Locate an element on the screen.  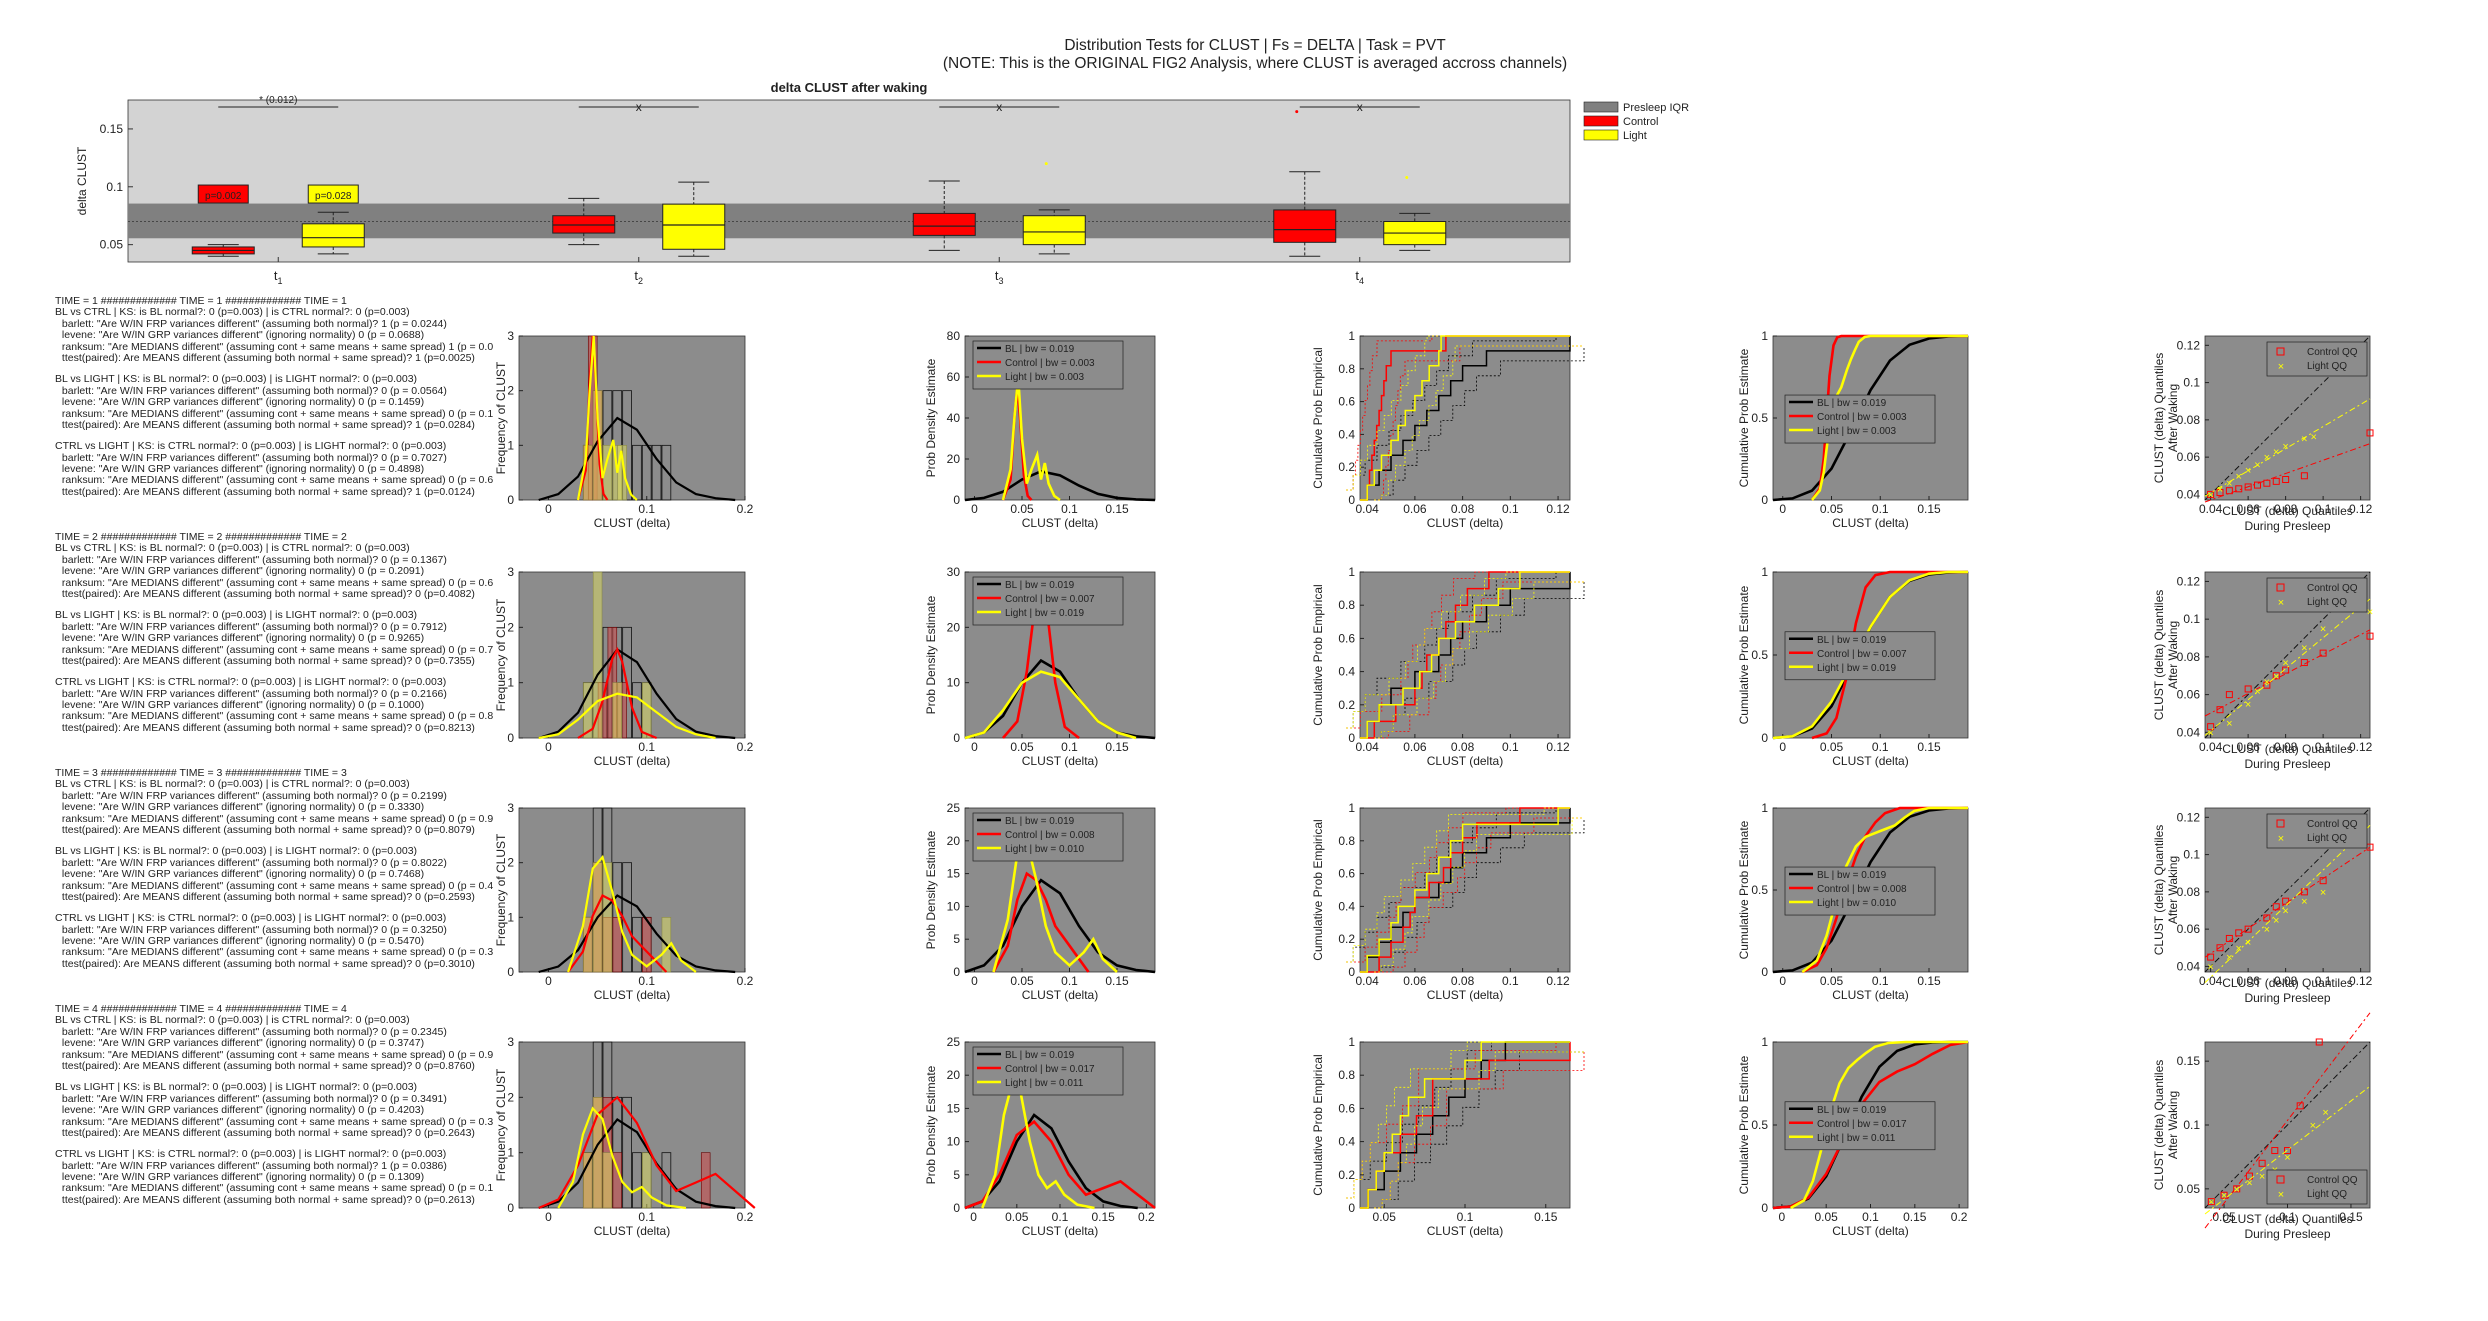
x-tick-label: 0.06 is located at coordinates (1415, 981).